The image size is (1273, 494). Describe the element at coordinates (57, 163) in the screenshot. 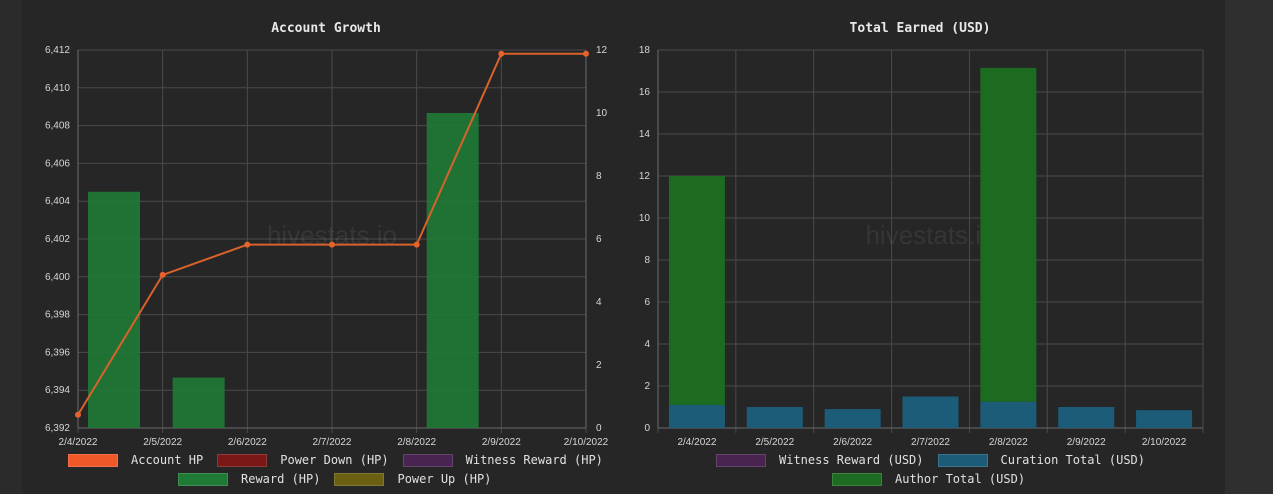

I see `y-left-tick-label: 6,406` at that location.